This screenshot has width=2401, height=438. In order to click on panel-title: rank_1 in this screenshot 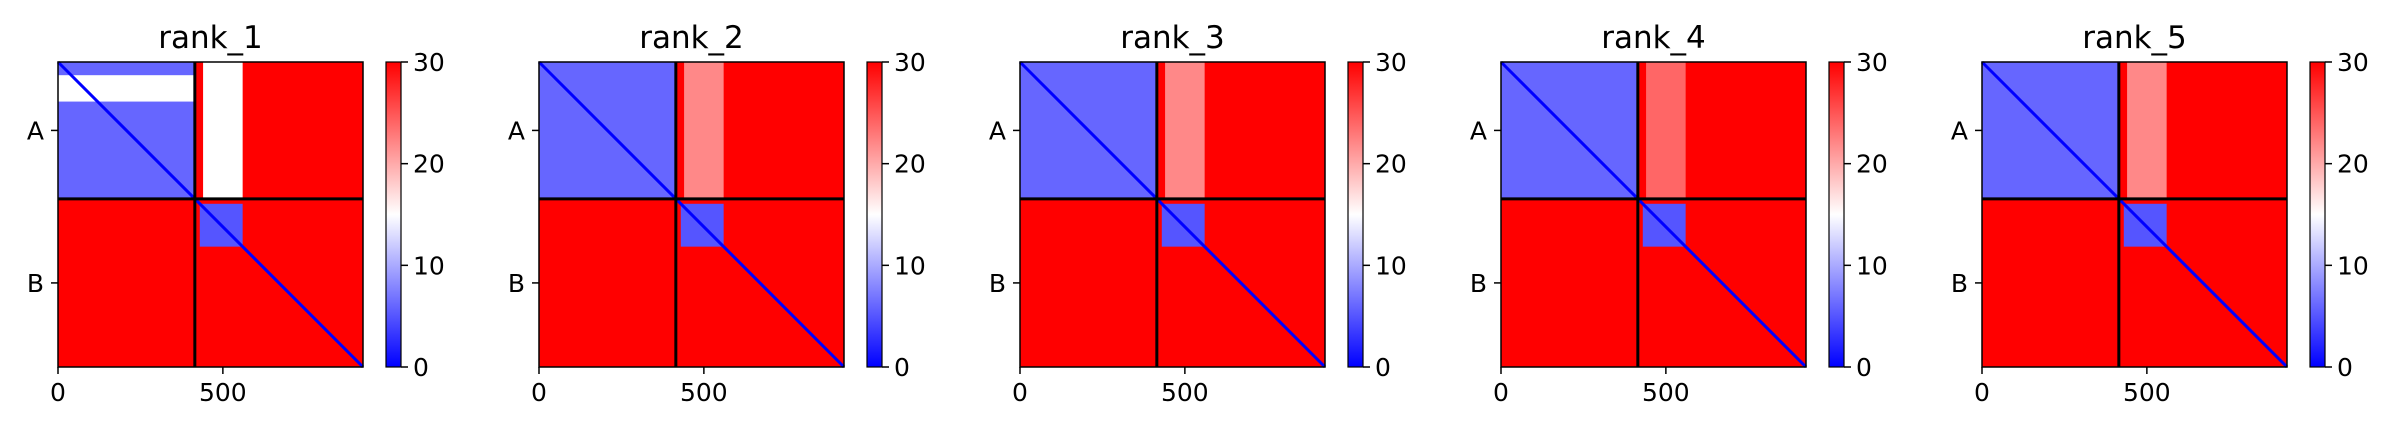, I will do `click(210, 38)`.